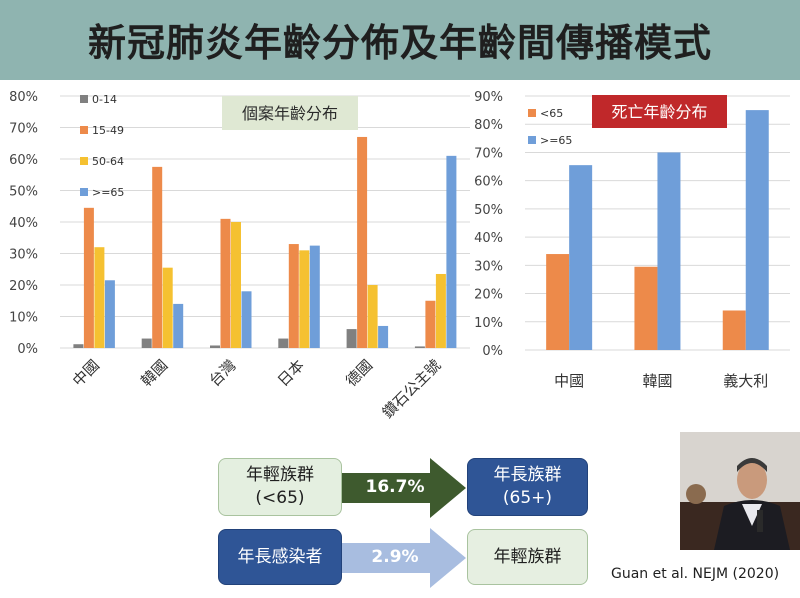 Image resolution: width=800 pixels, height=598 pixels. I want to click on old-group-box: 年長族群 (65+), so click(527, 487).